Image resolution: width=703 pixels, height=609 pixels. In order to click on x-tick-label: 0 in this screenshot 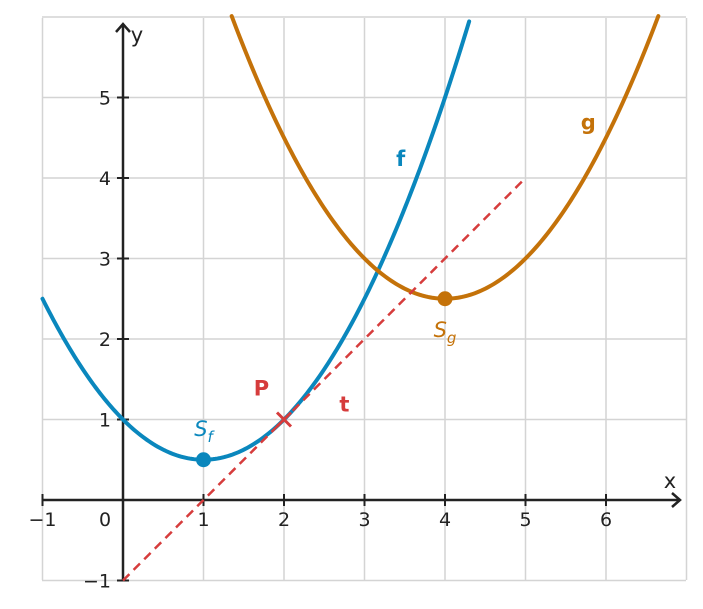, I will do `click(105, 520)`.